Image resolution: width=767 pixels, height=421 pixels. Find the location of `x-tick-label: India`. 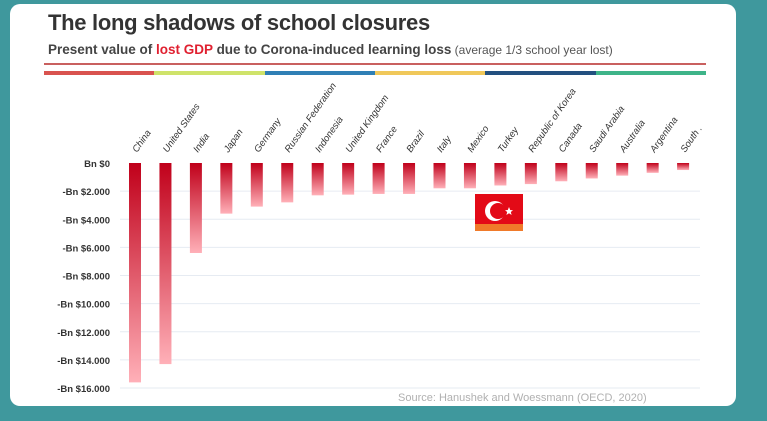

x-tick-label: India is located at coordinates (201, 143).